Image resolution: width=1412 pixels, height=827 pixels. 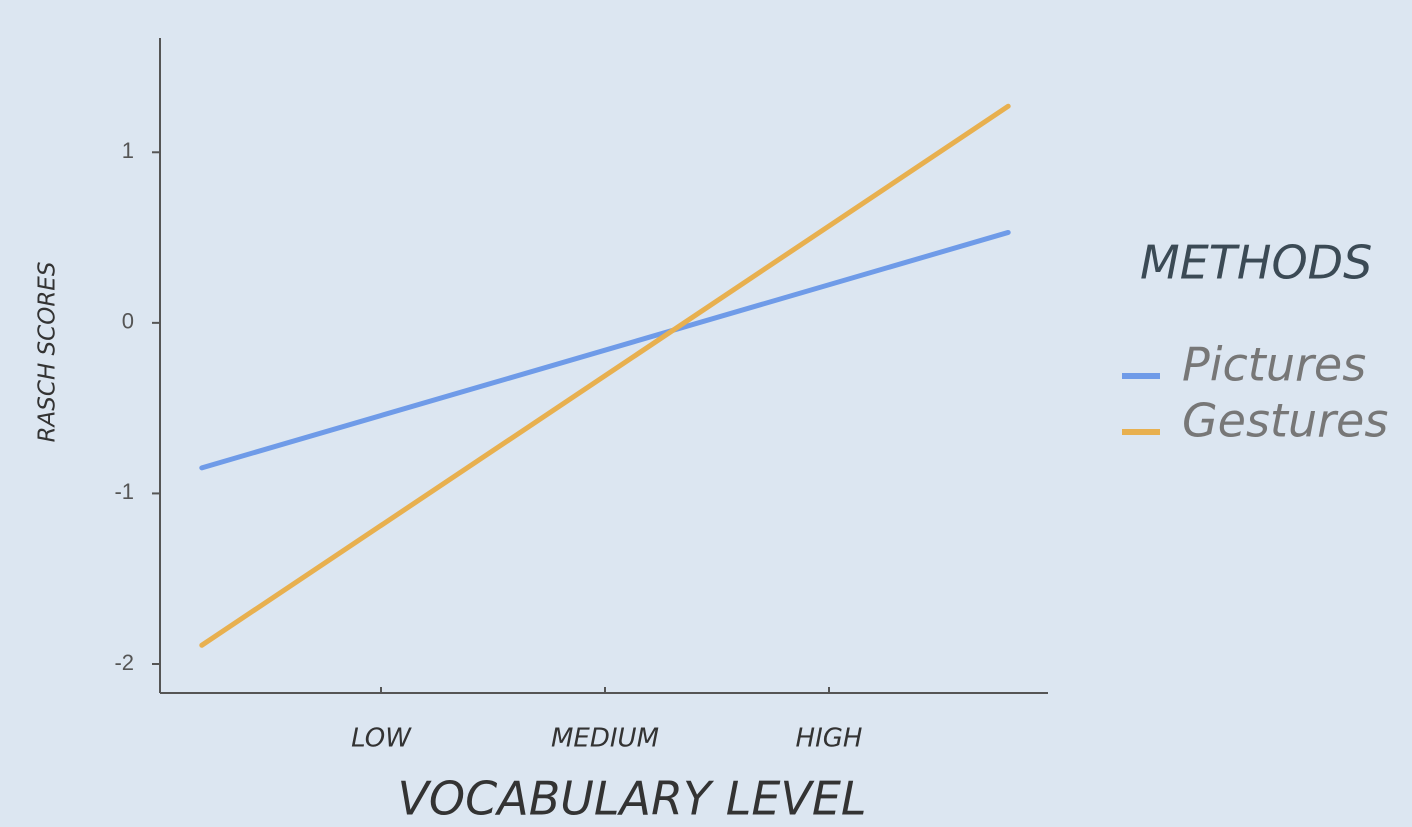 What do you see at coordinates (128, 150) in the screenshot?
I see `y-tick-label: 1` at bounding box center [128, 150].